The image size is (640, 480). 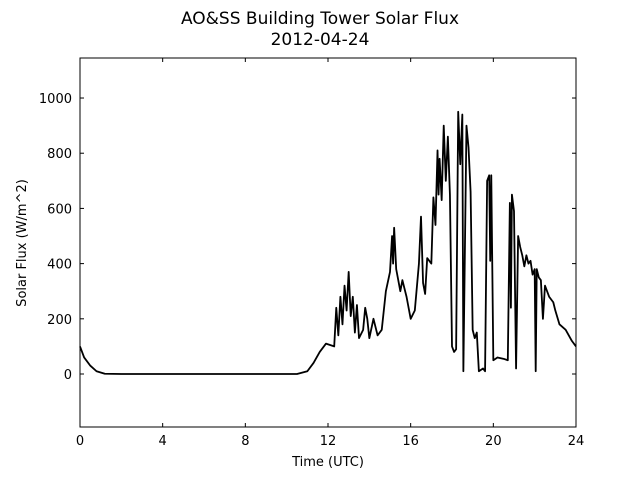 What do you see at coordinates (22, 243) in the screenshot?
I see `y-axis-label: Solar Flux (W/m^2)` at bounding box center [22, 243].